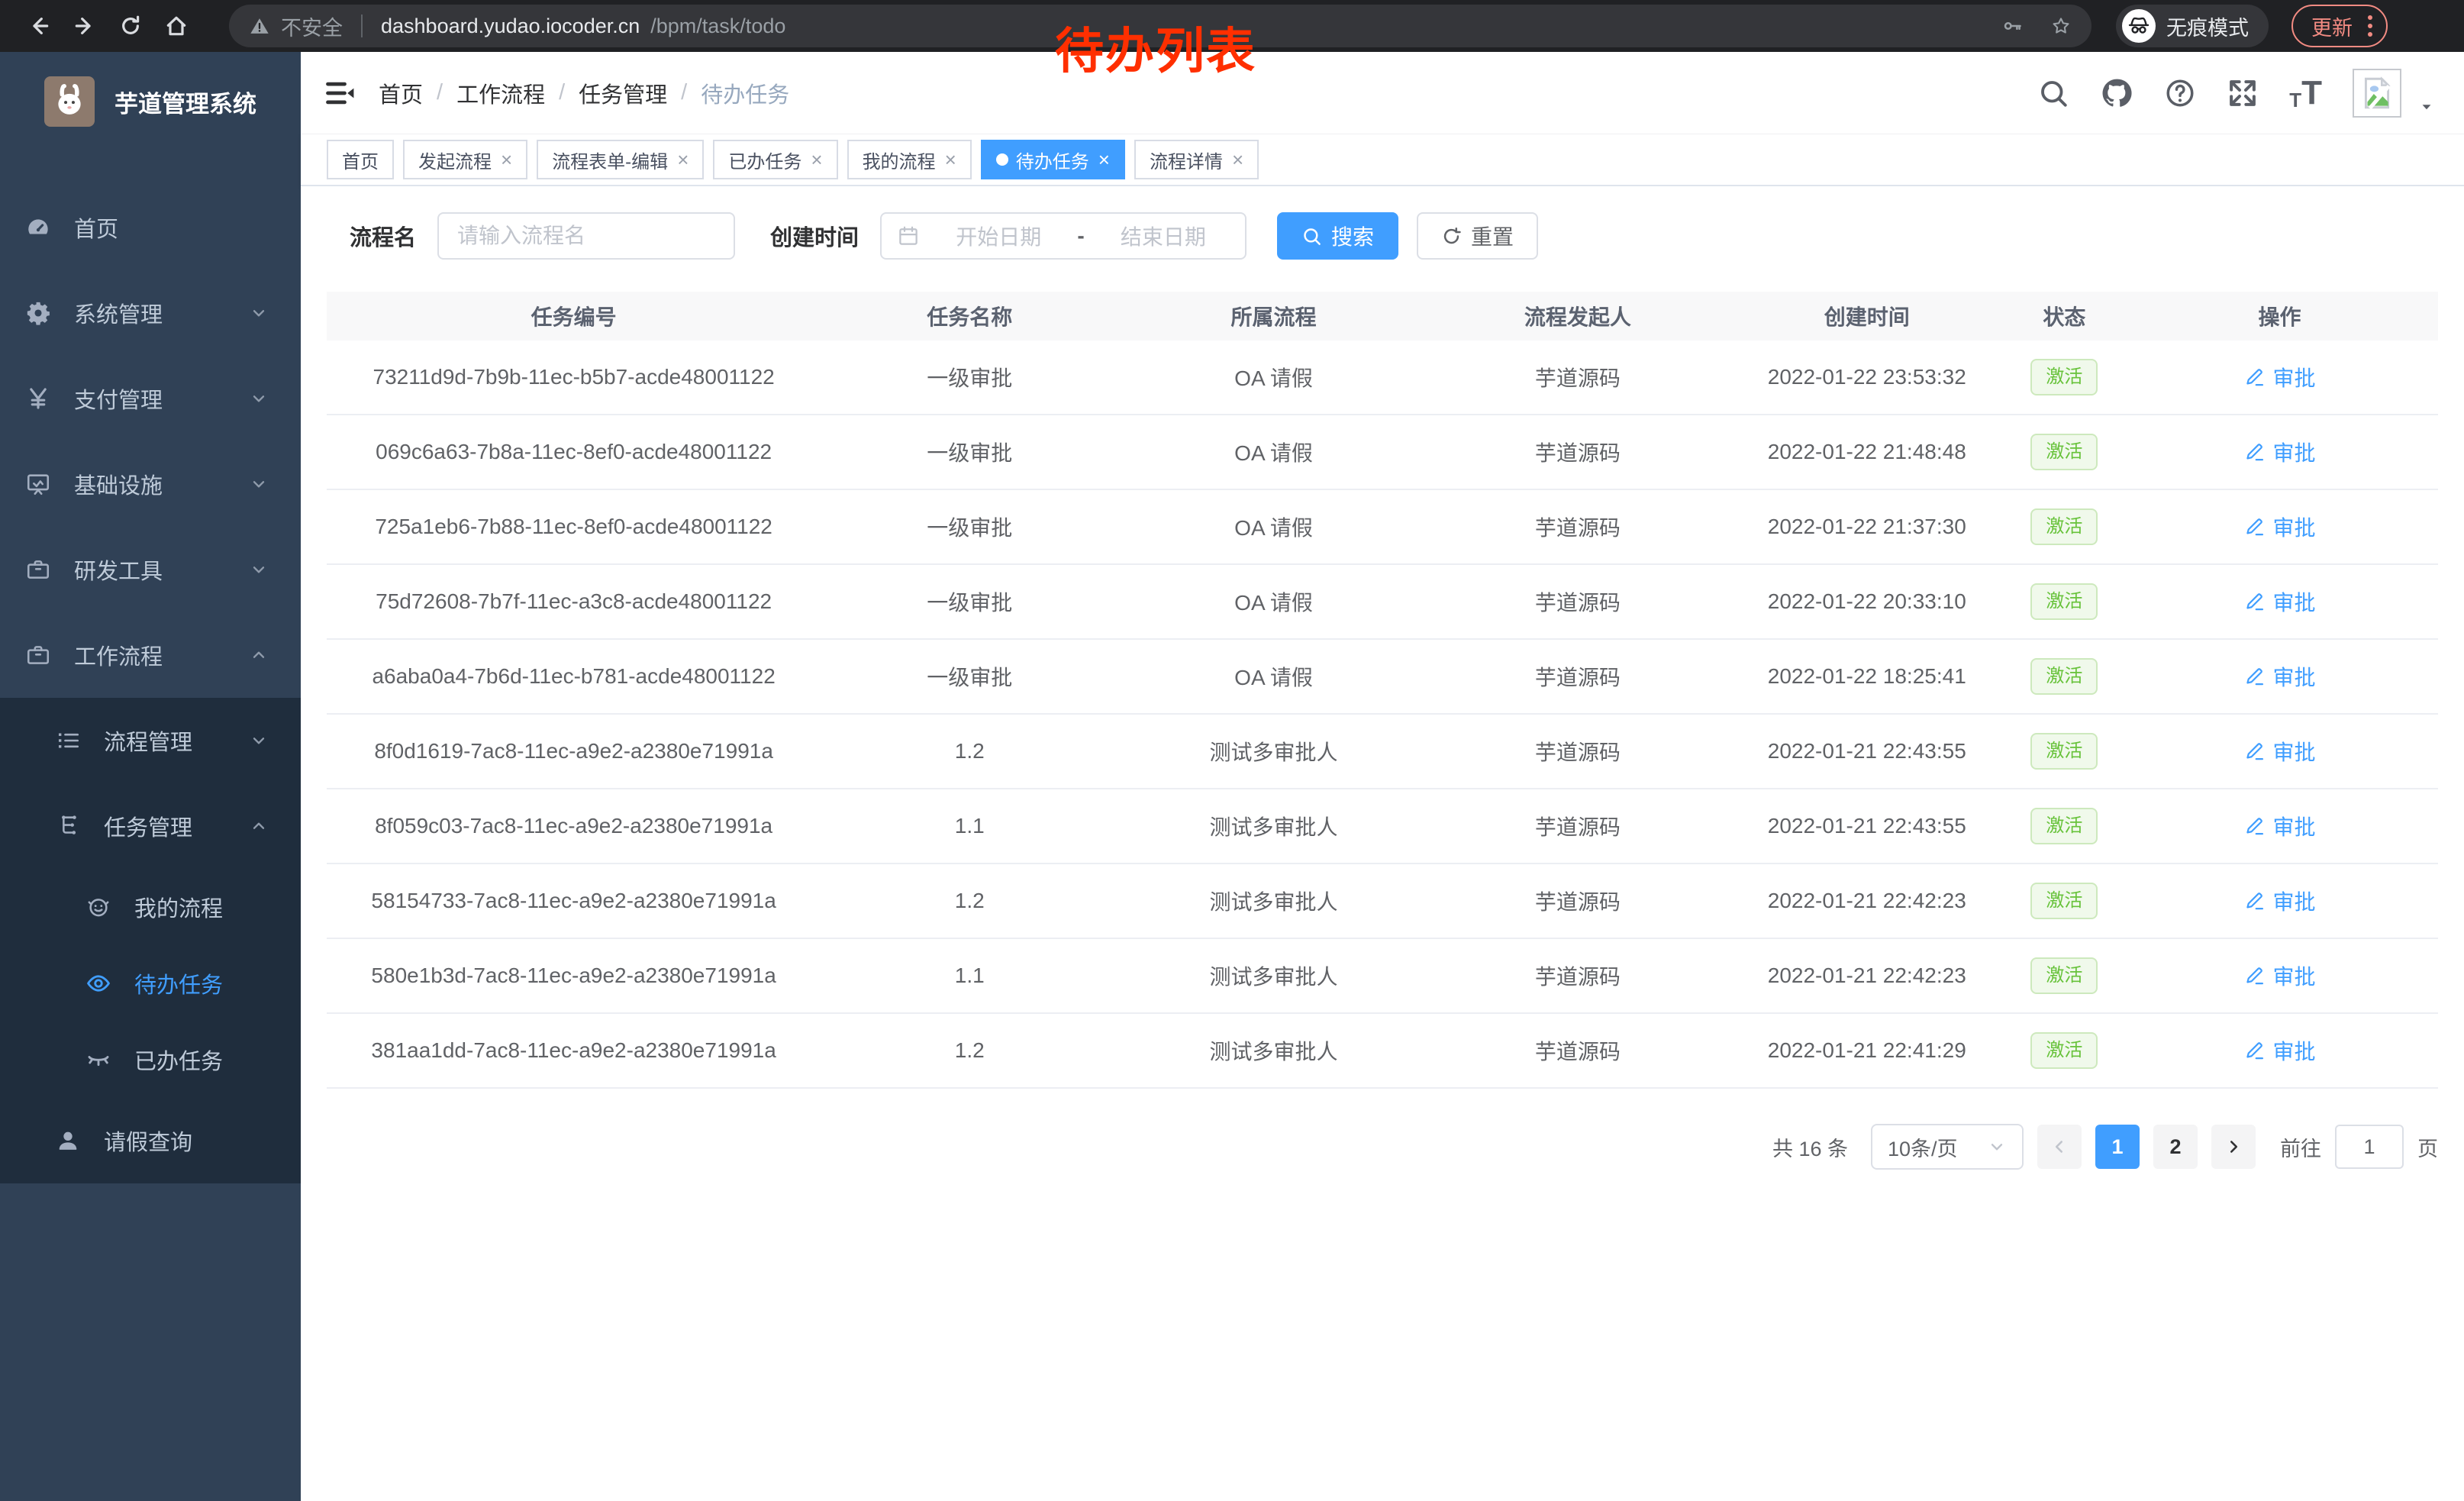 This screenshot has height=1501, width=2464. What do you see at coordinates (151, 101) in the screenshot?
I see `app-logo: 芋道管理系统` at bounding box center [151, 101].